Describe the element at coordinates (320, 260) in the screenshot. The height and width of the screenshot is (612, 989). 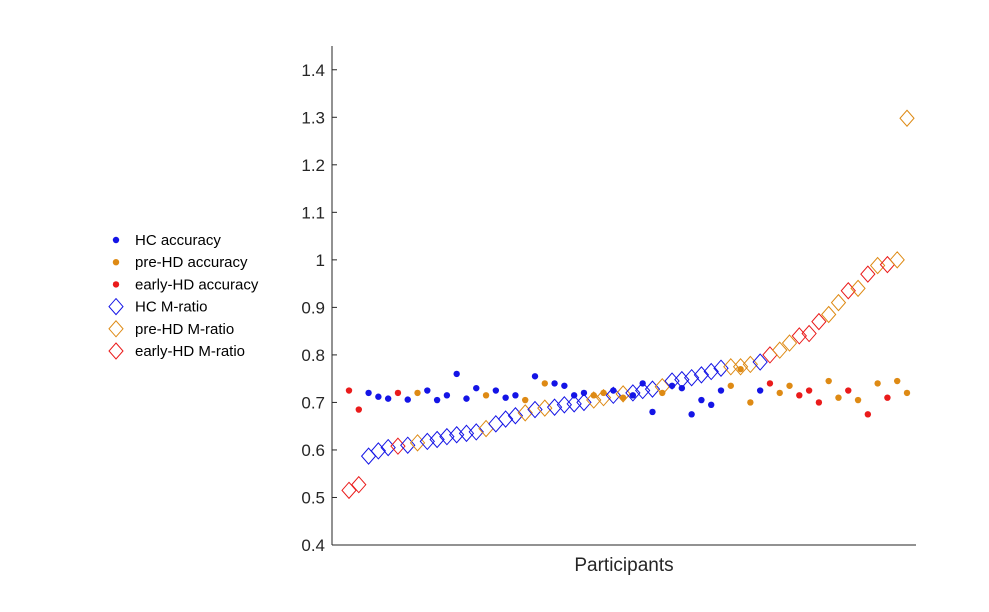
I see `y-tick-label: 1` at that location.